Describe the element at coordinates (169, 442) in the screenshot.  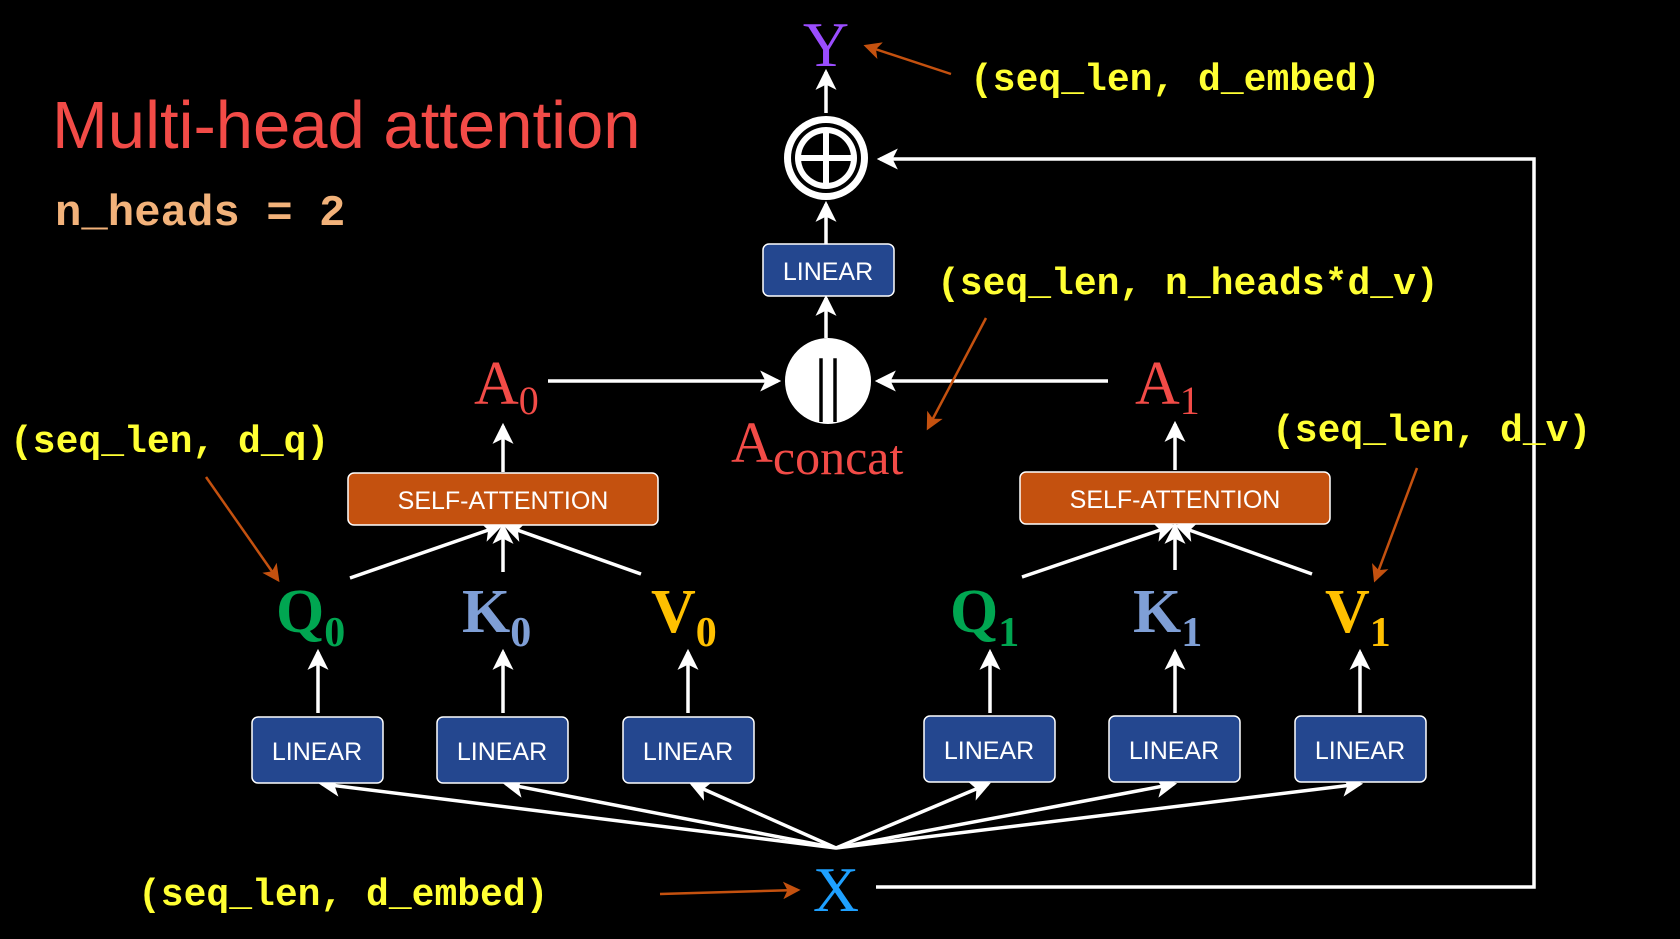
I see `q-shape-annotation: (seq_len, d_q)` at that location.